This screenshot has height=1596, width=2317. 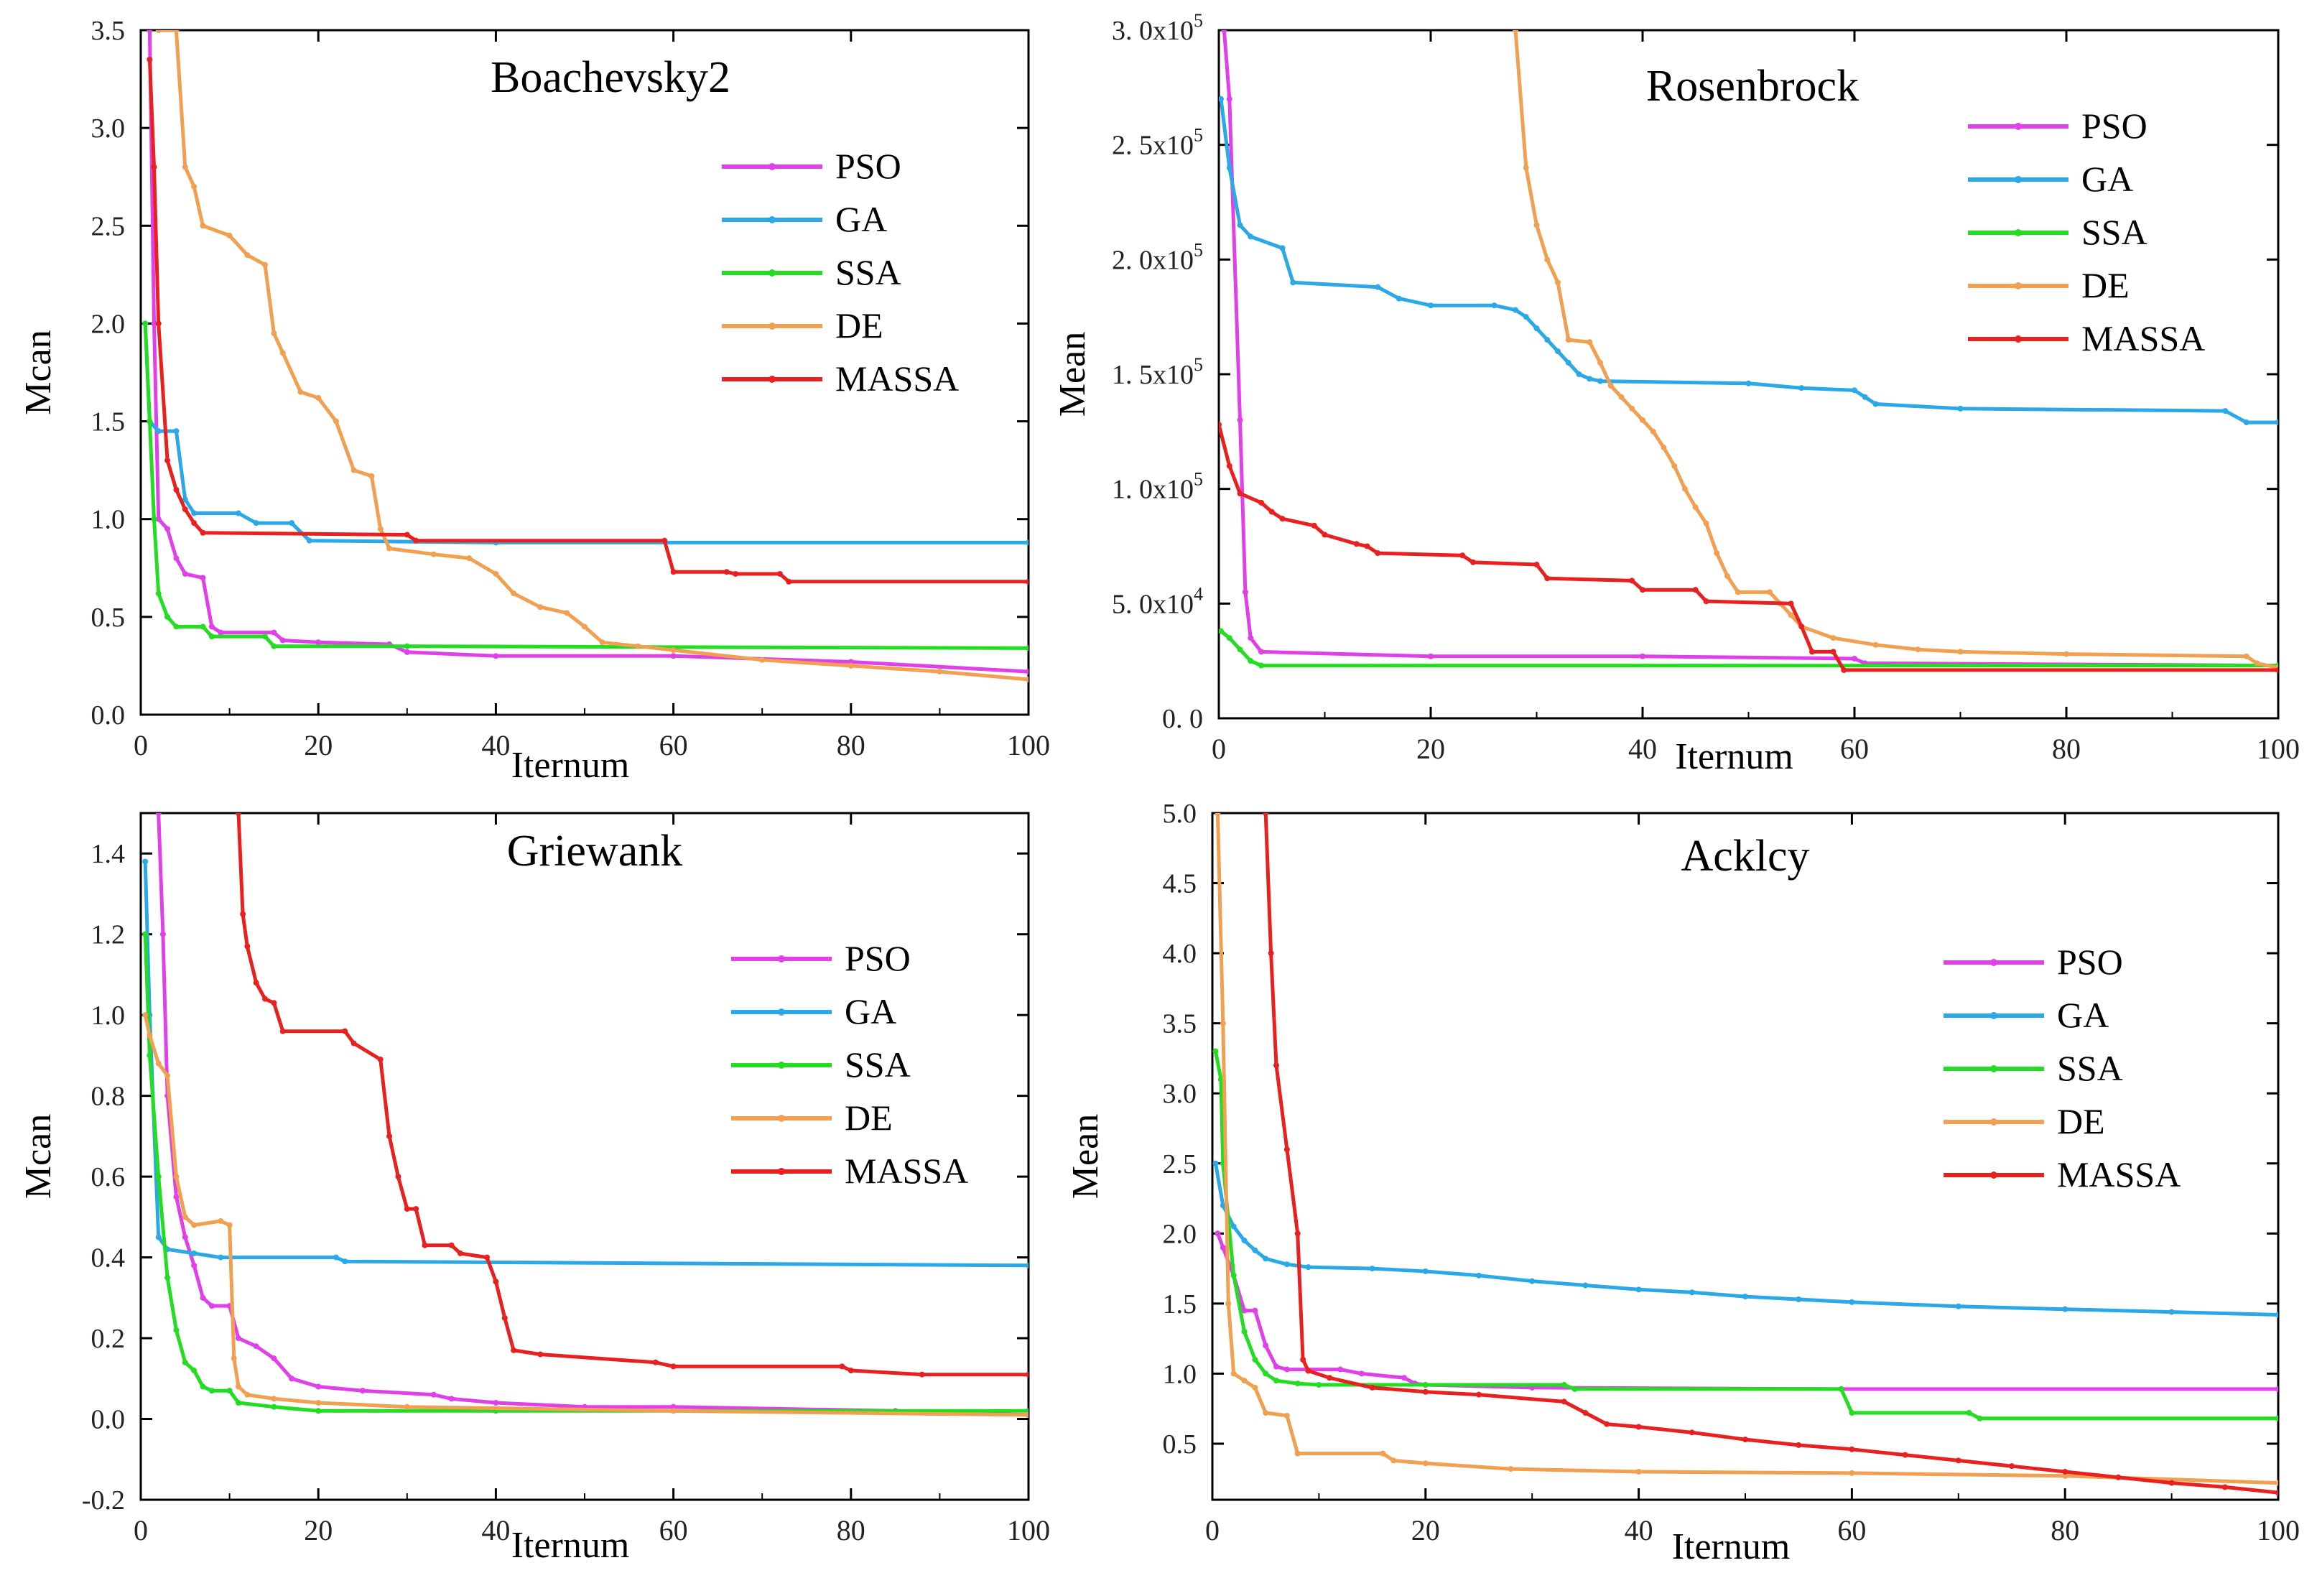 I want to click on legend-label-ssa: SSA, so click(x=878, y=1064).